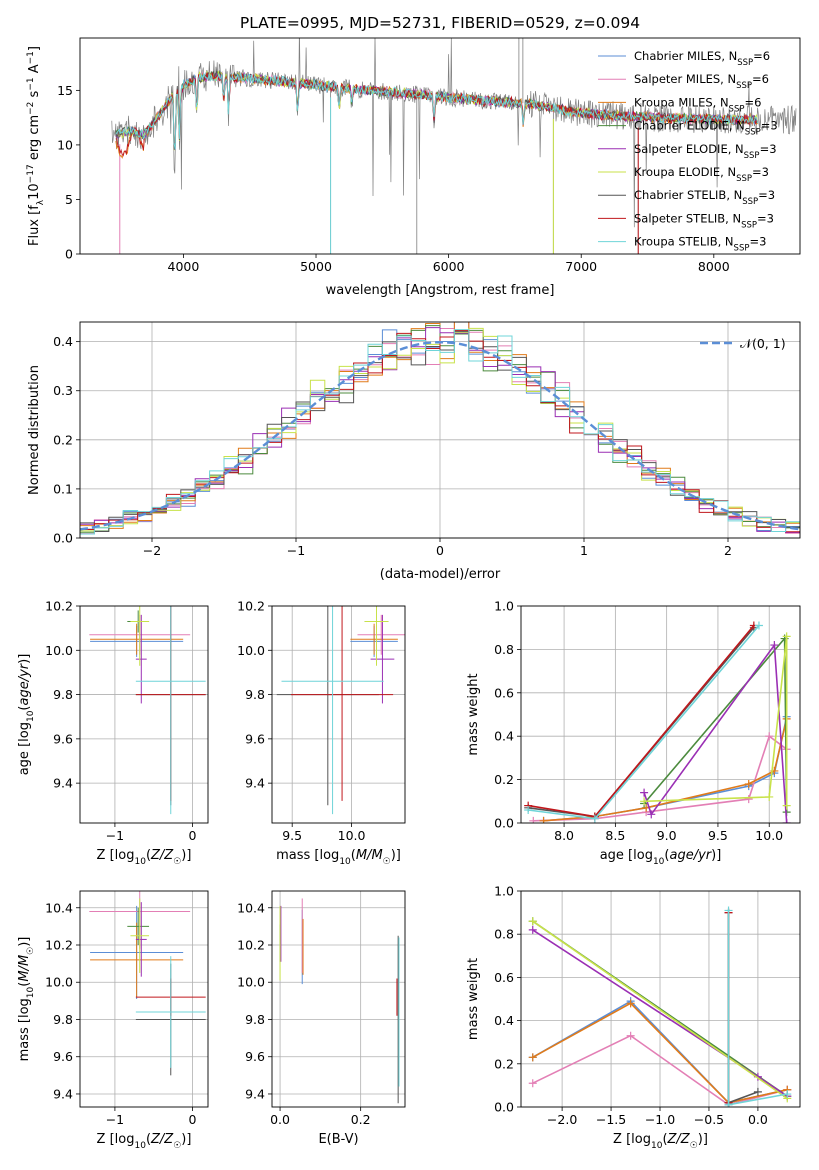 This screenshot has width=819, height=1170. Describe the element at coordinates (63, 538) in the screenshot. I see `y-tick-label: 0.0` at that location.